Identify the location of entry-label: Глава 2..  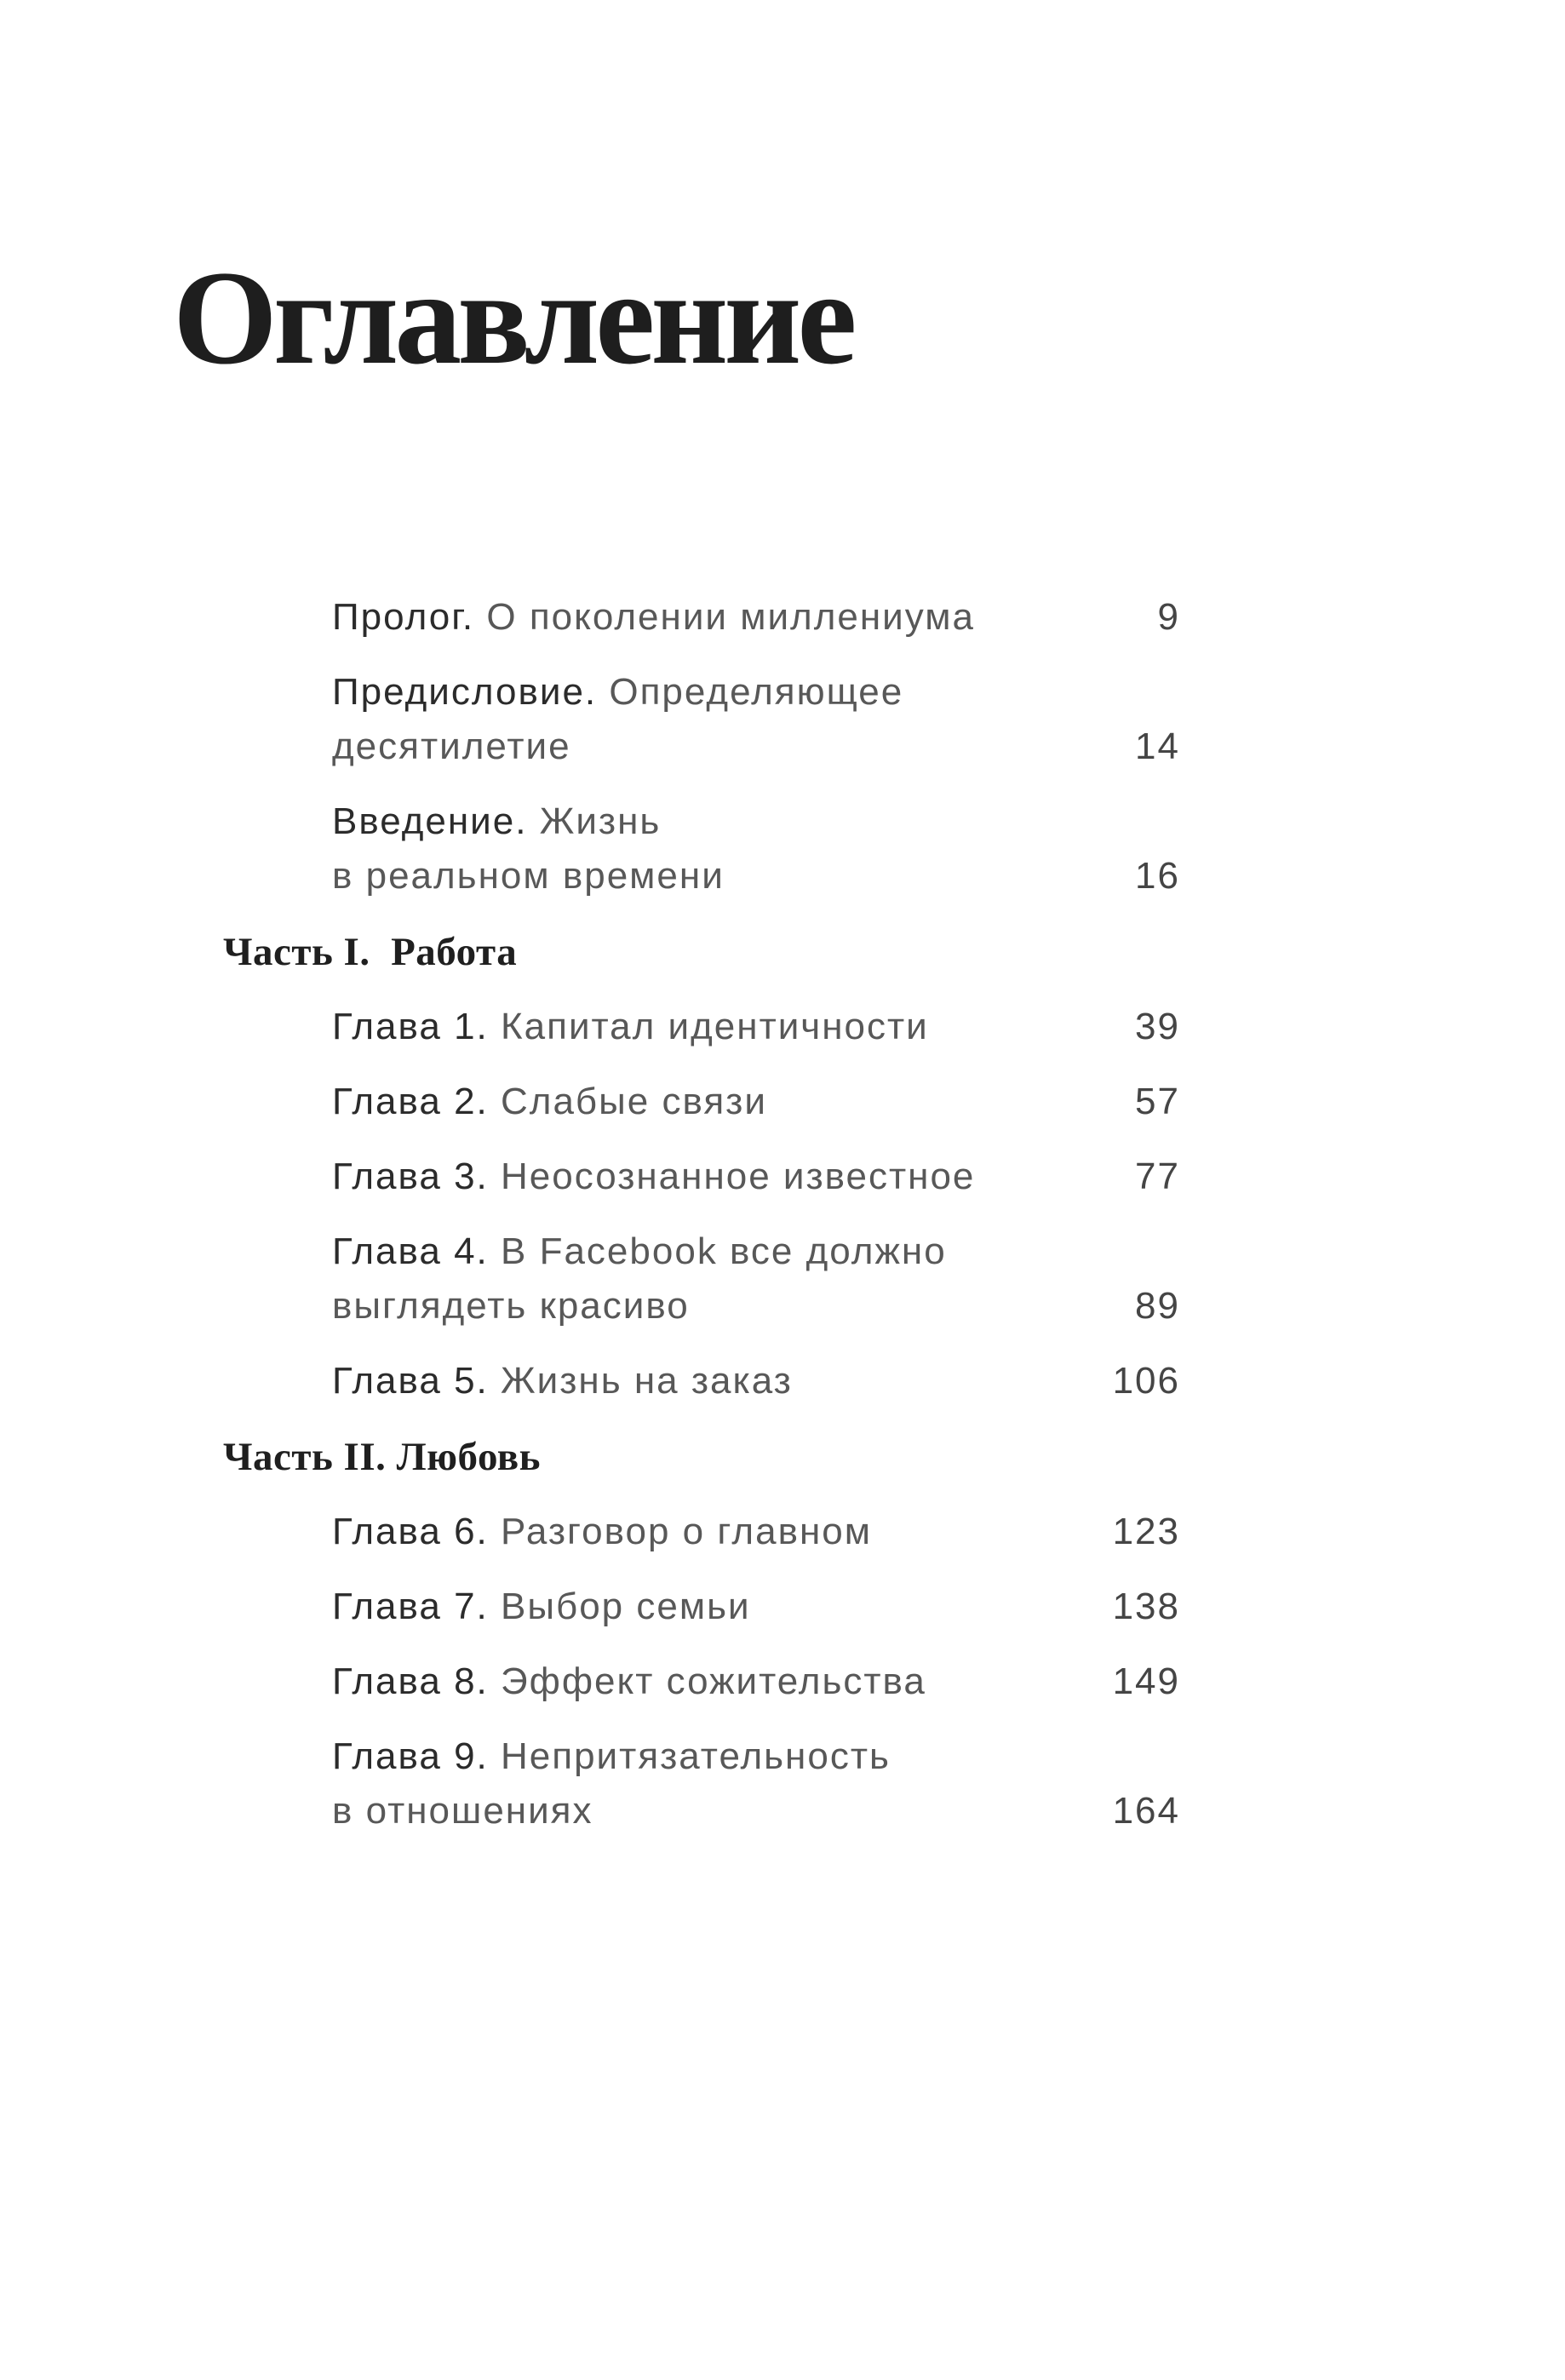
(410, 1102).